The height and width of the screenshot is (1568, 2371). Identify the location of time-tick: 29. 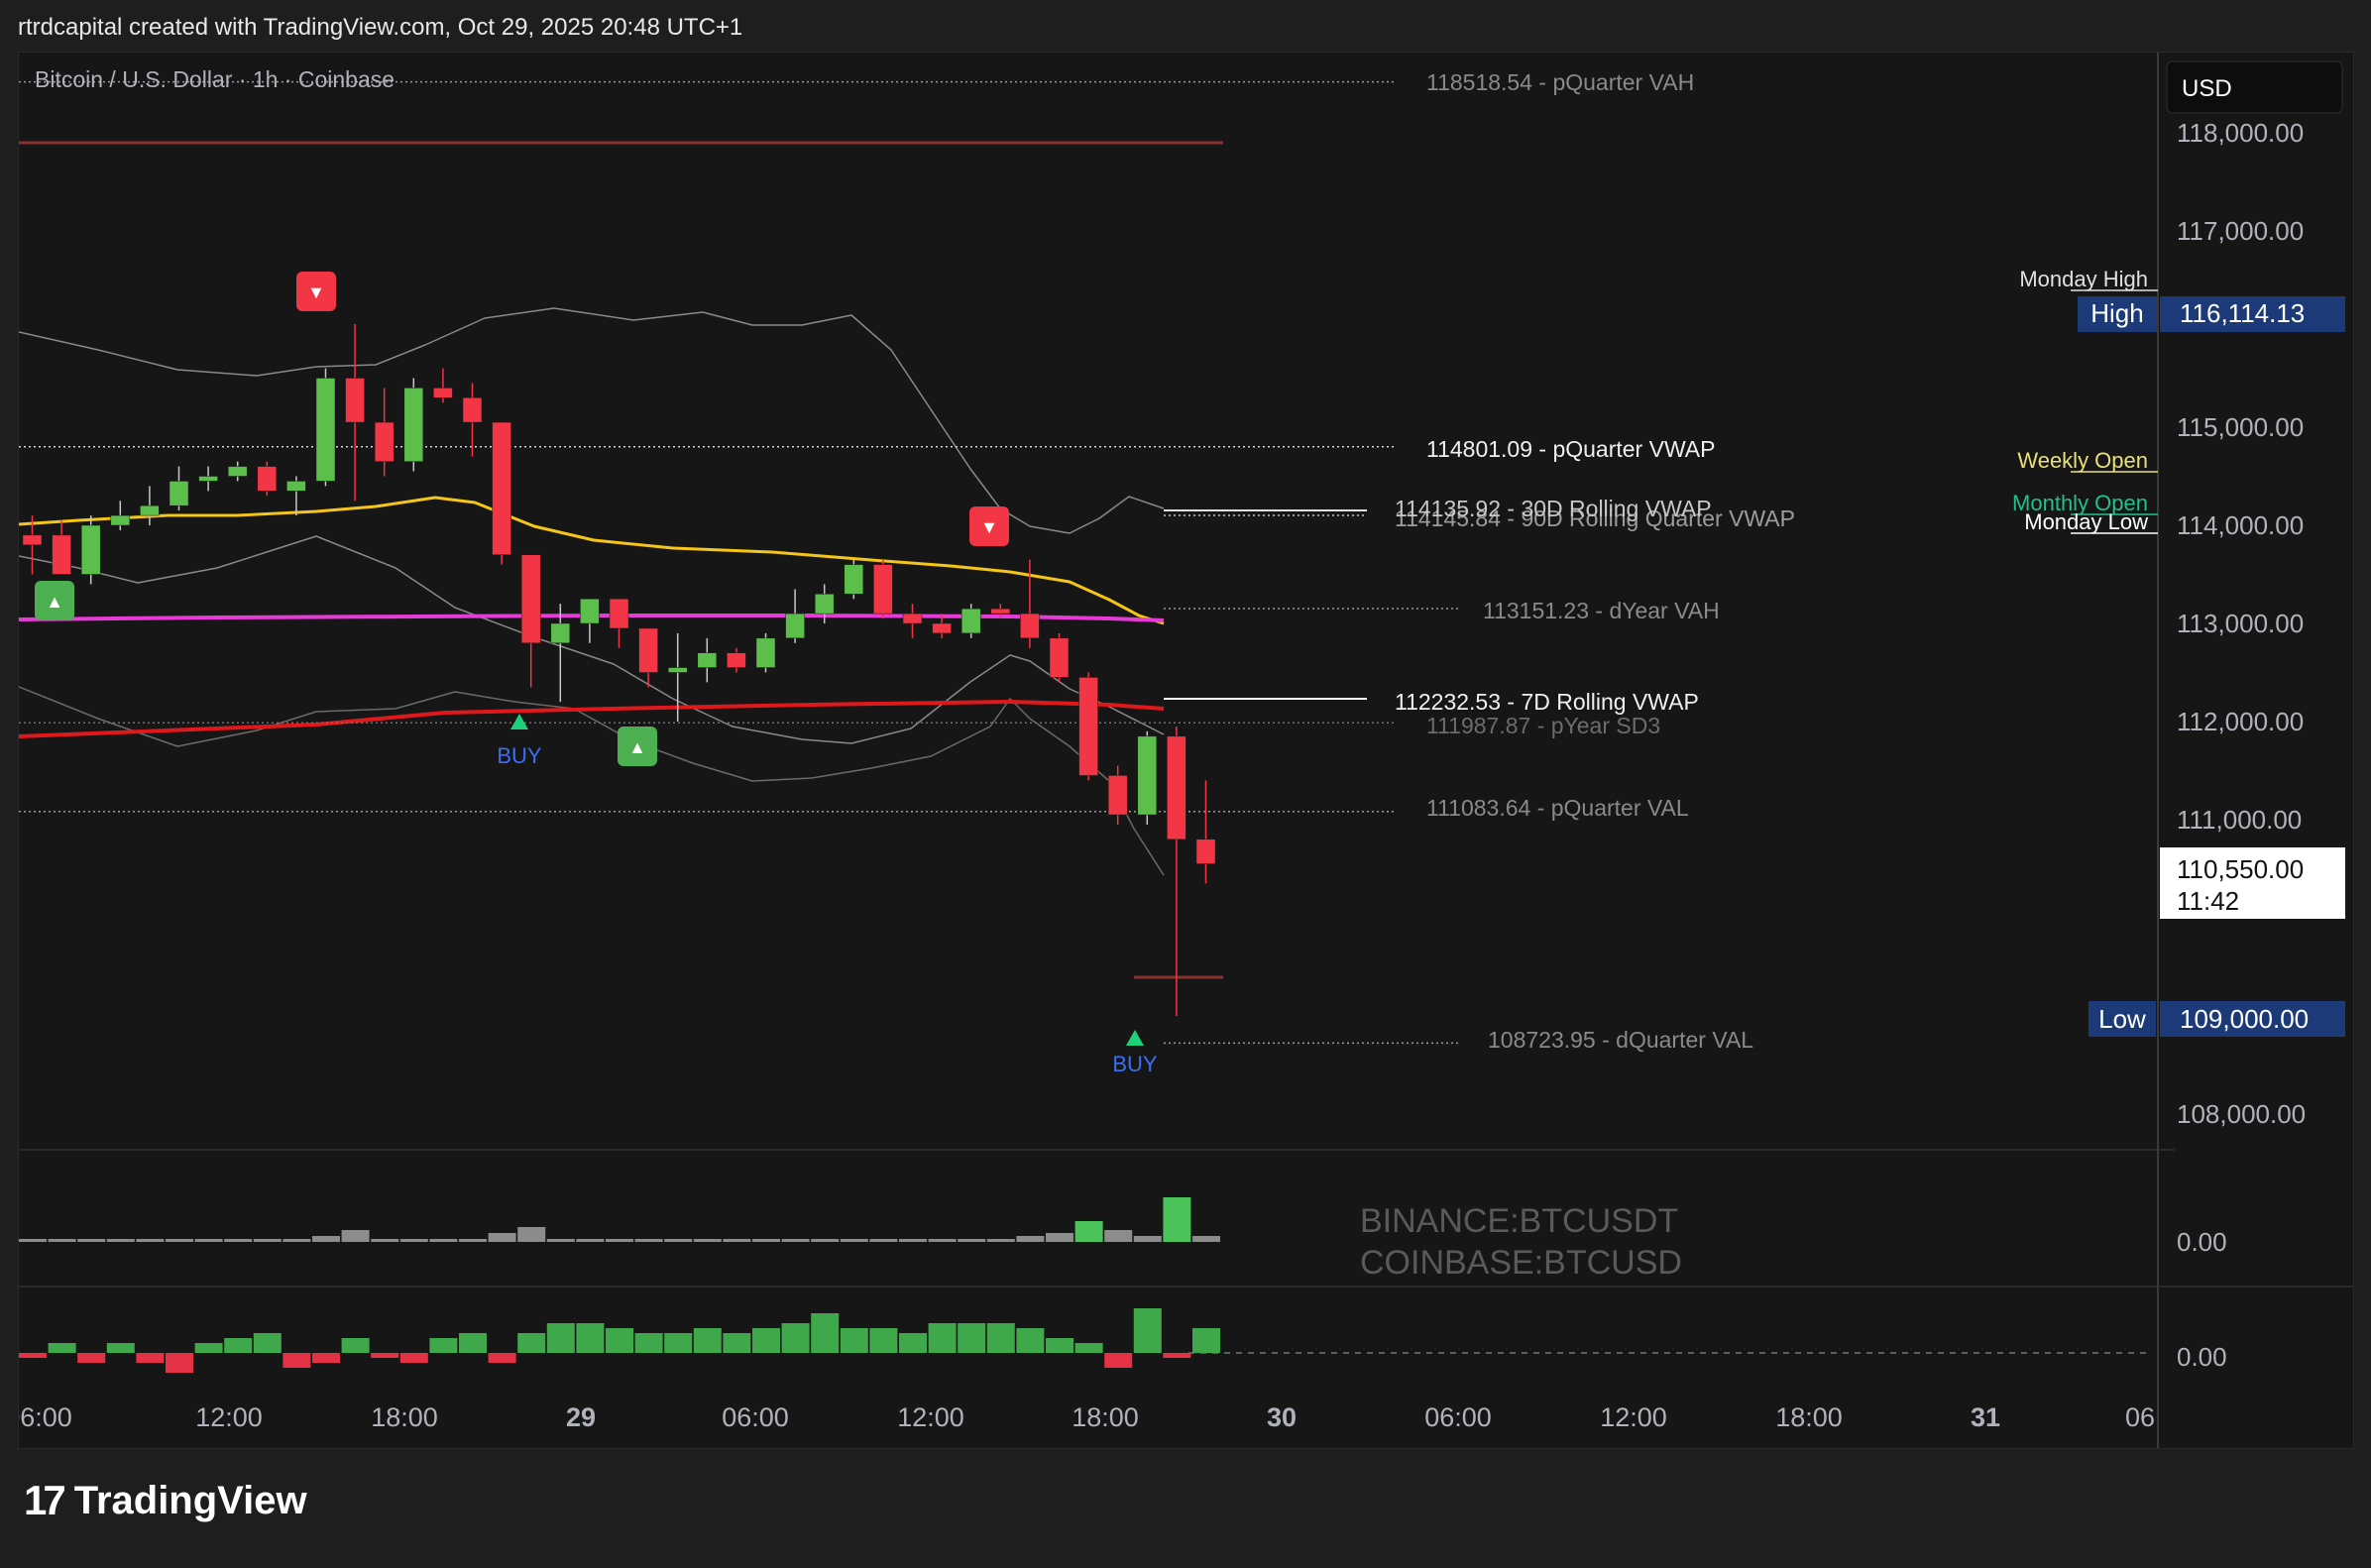
(581, 1417).